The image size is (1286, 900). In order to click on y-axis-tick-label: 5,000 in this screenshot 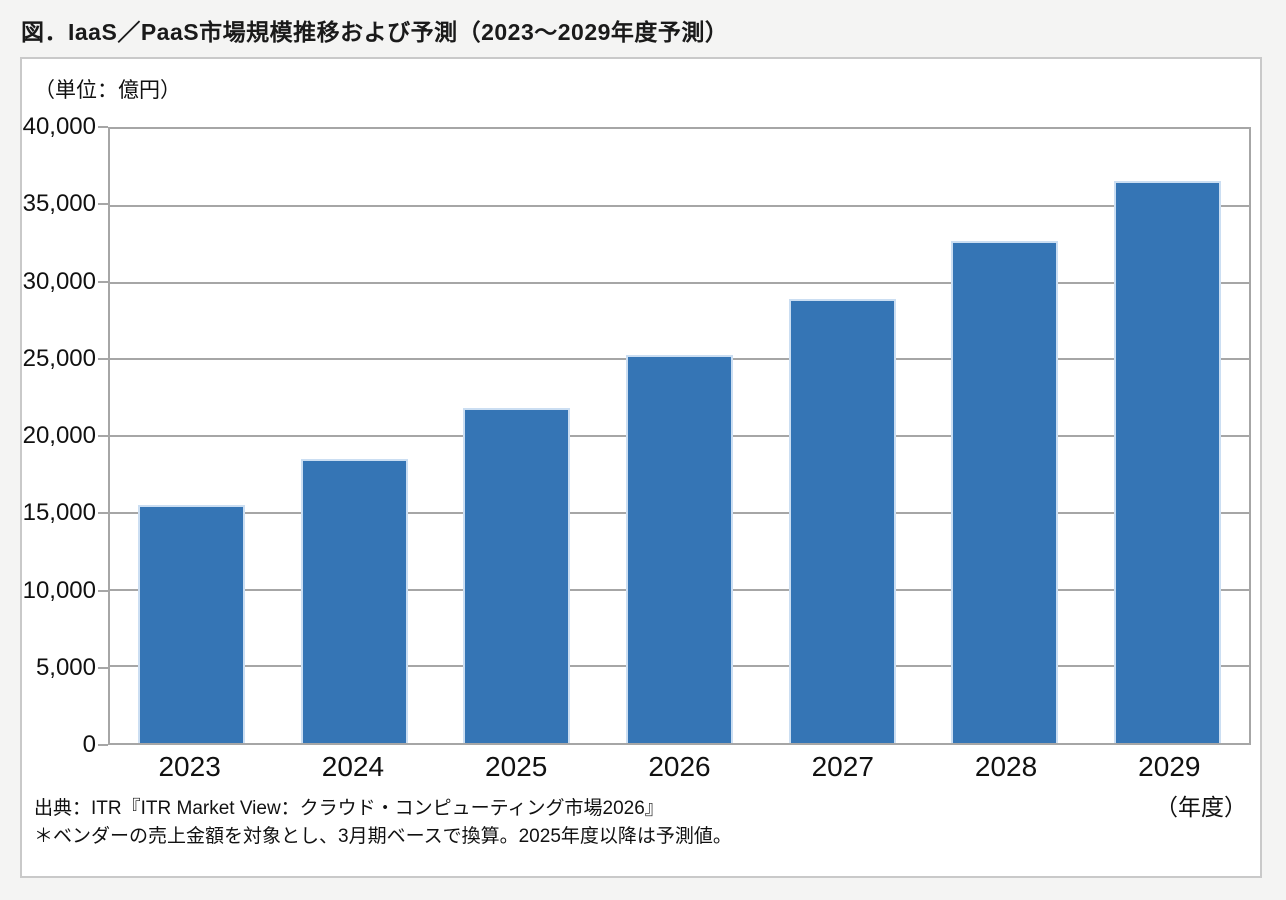, I will do `click(65, 667)`.